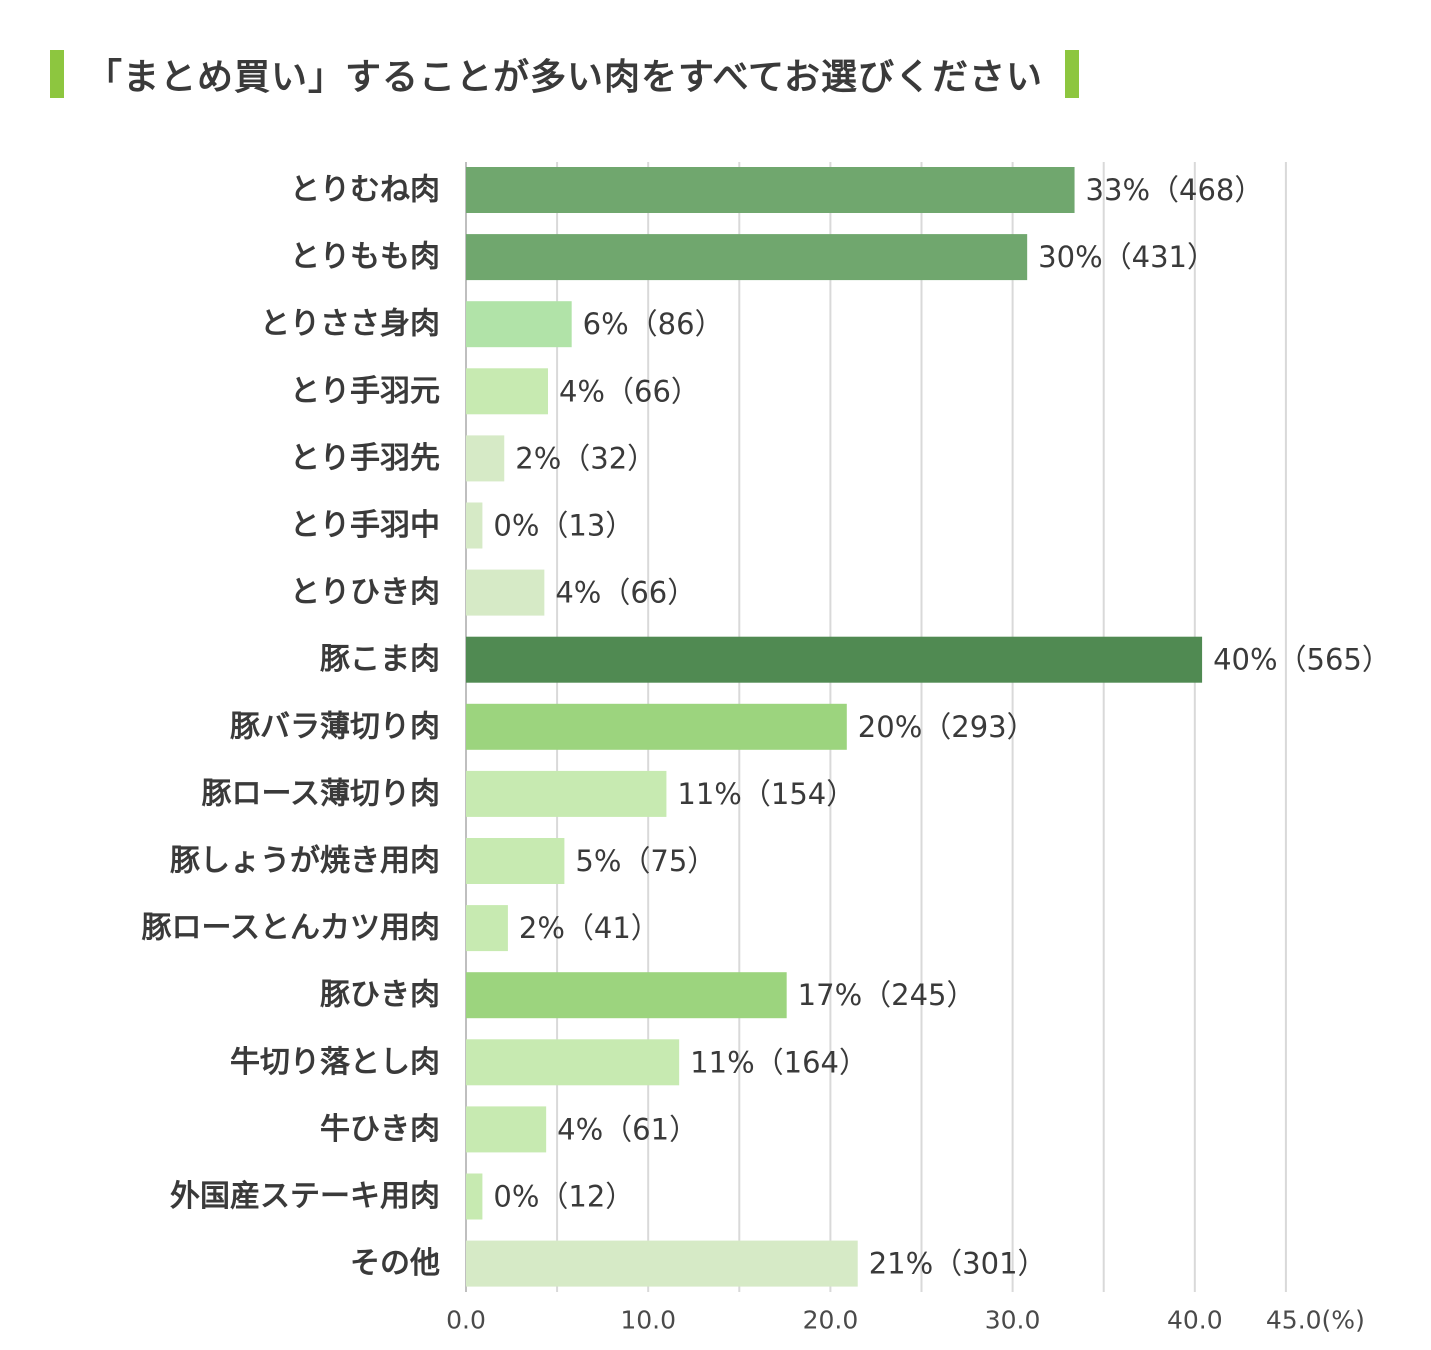 This screenshot has height=1350, width=1431. I want to click on x-tick-label: 0.0, so click(466, 1320).